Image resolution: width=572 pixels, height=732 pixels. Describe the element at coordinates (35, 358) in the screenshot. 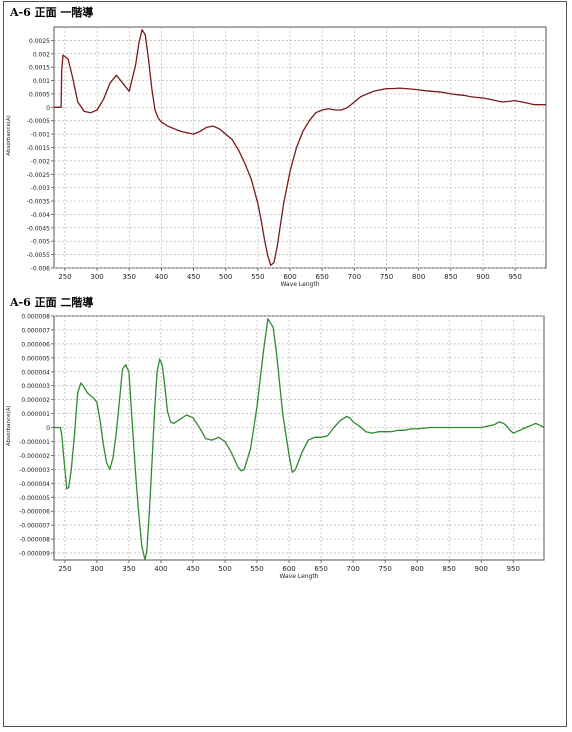

I see `y-tick-label: 0.000005` at that location.